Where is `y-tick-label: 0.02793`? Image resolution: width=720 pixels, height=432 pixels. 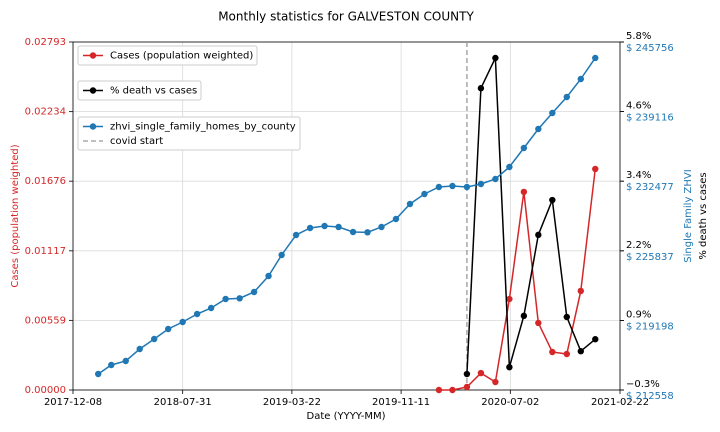
y-tick-label: 0.02793 is located at coordinates (45, 42).